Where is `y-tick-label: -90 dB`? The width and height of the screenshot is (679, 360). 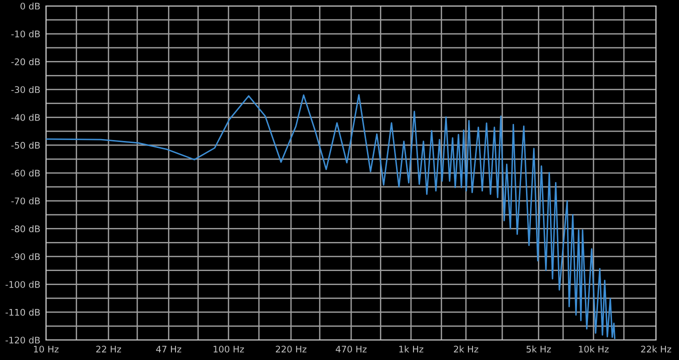
y-tick-label: -90 dB is located at coordinates (25, 256).